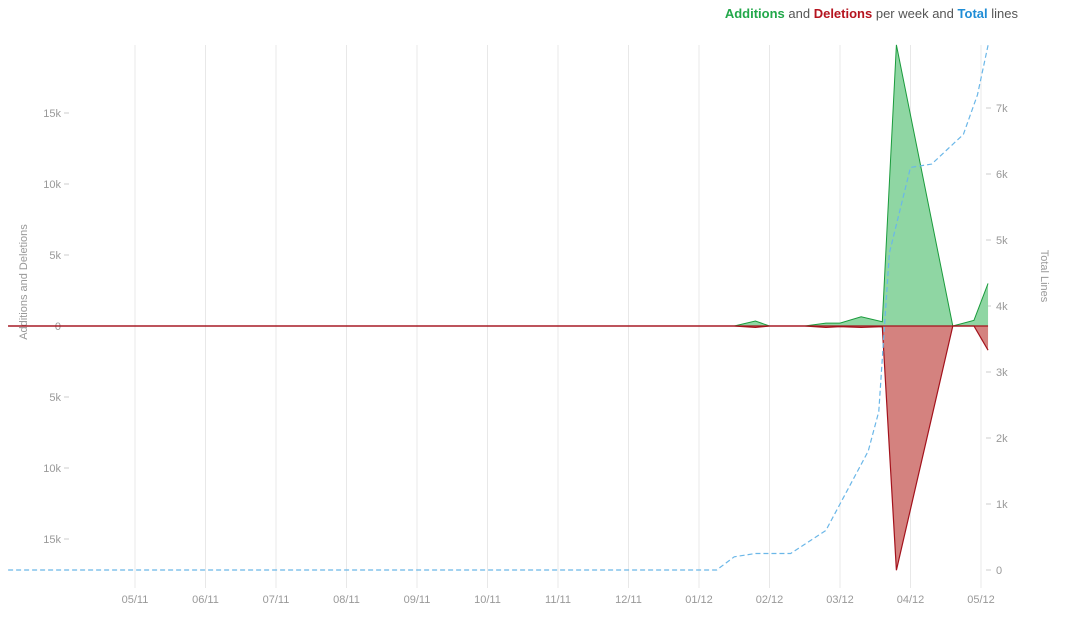  What do you see at coordinates (840, 600) in the screenshot?
I see `x-tick-label: 03/12` at bounding box center [840, 600].